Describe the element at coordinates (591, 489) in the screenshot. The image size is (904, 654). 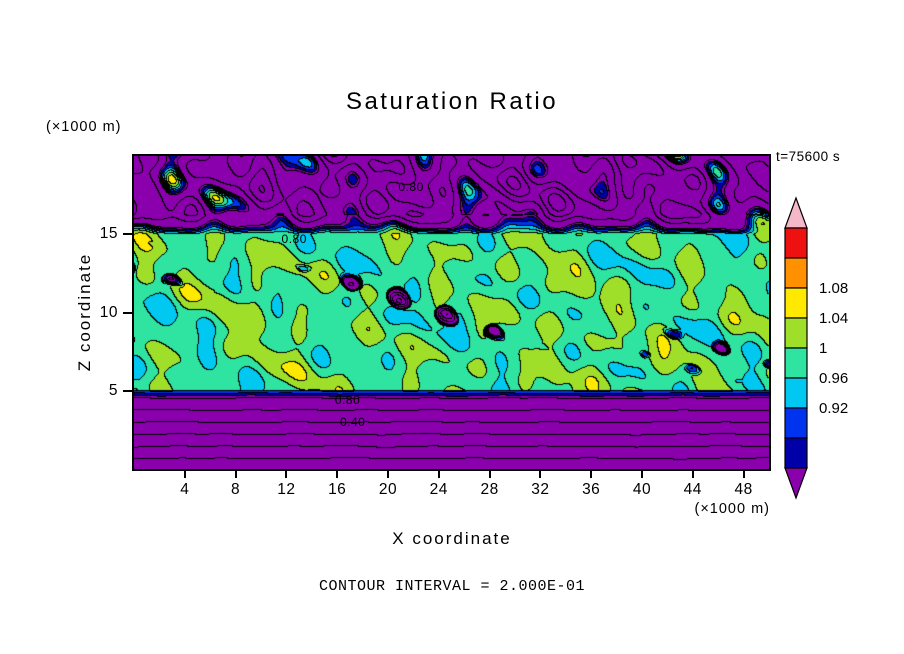
I see `x-tick-label: 36` at that location.